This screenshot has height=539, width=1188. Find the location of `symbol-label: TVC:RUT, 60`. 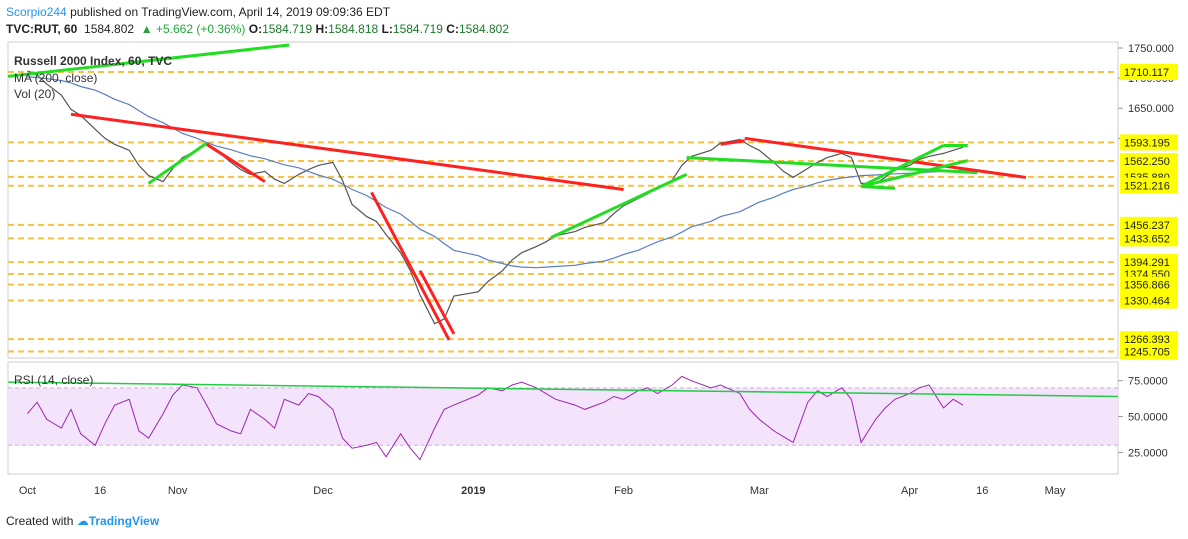

symbol-label: TVC:RUT, 60 is located at coordinates (42, 29).